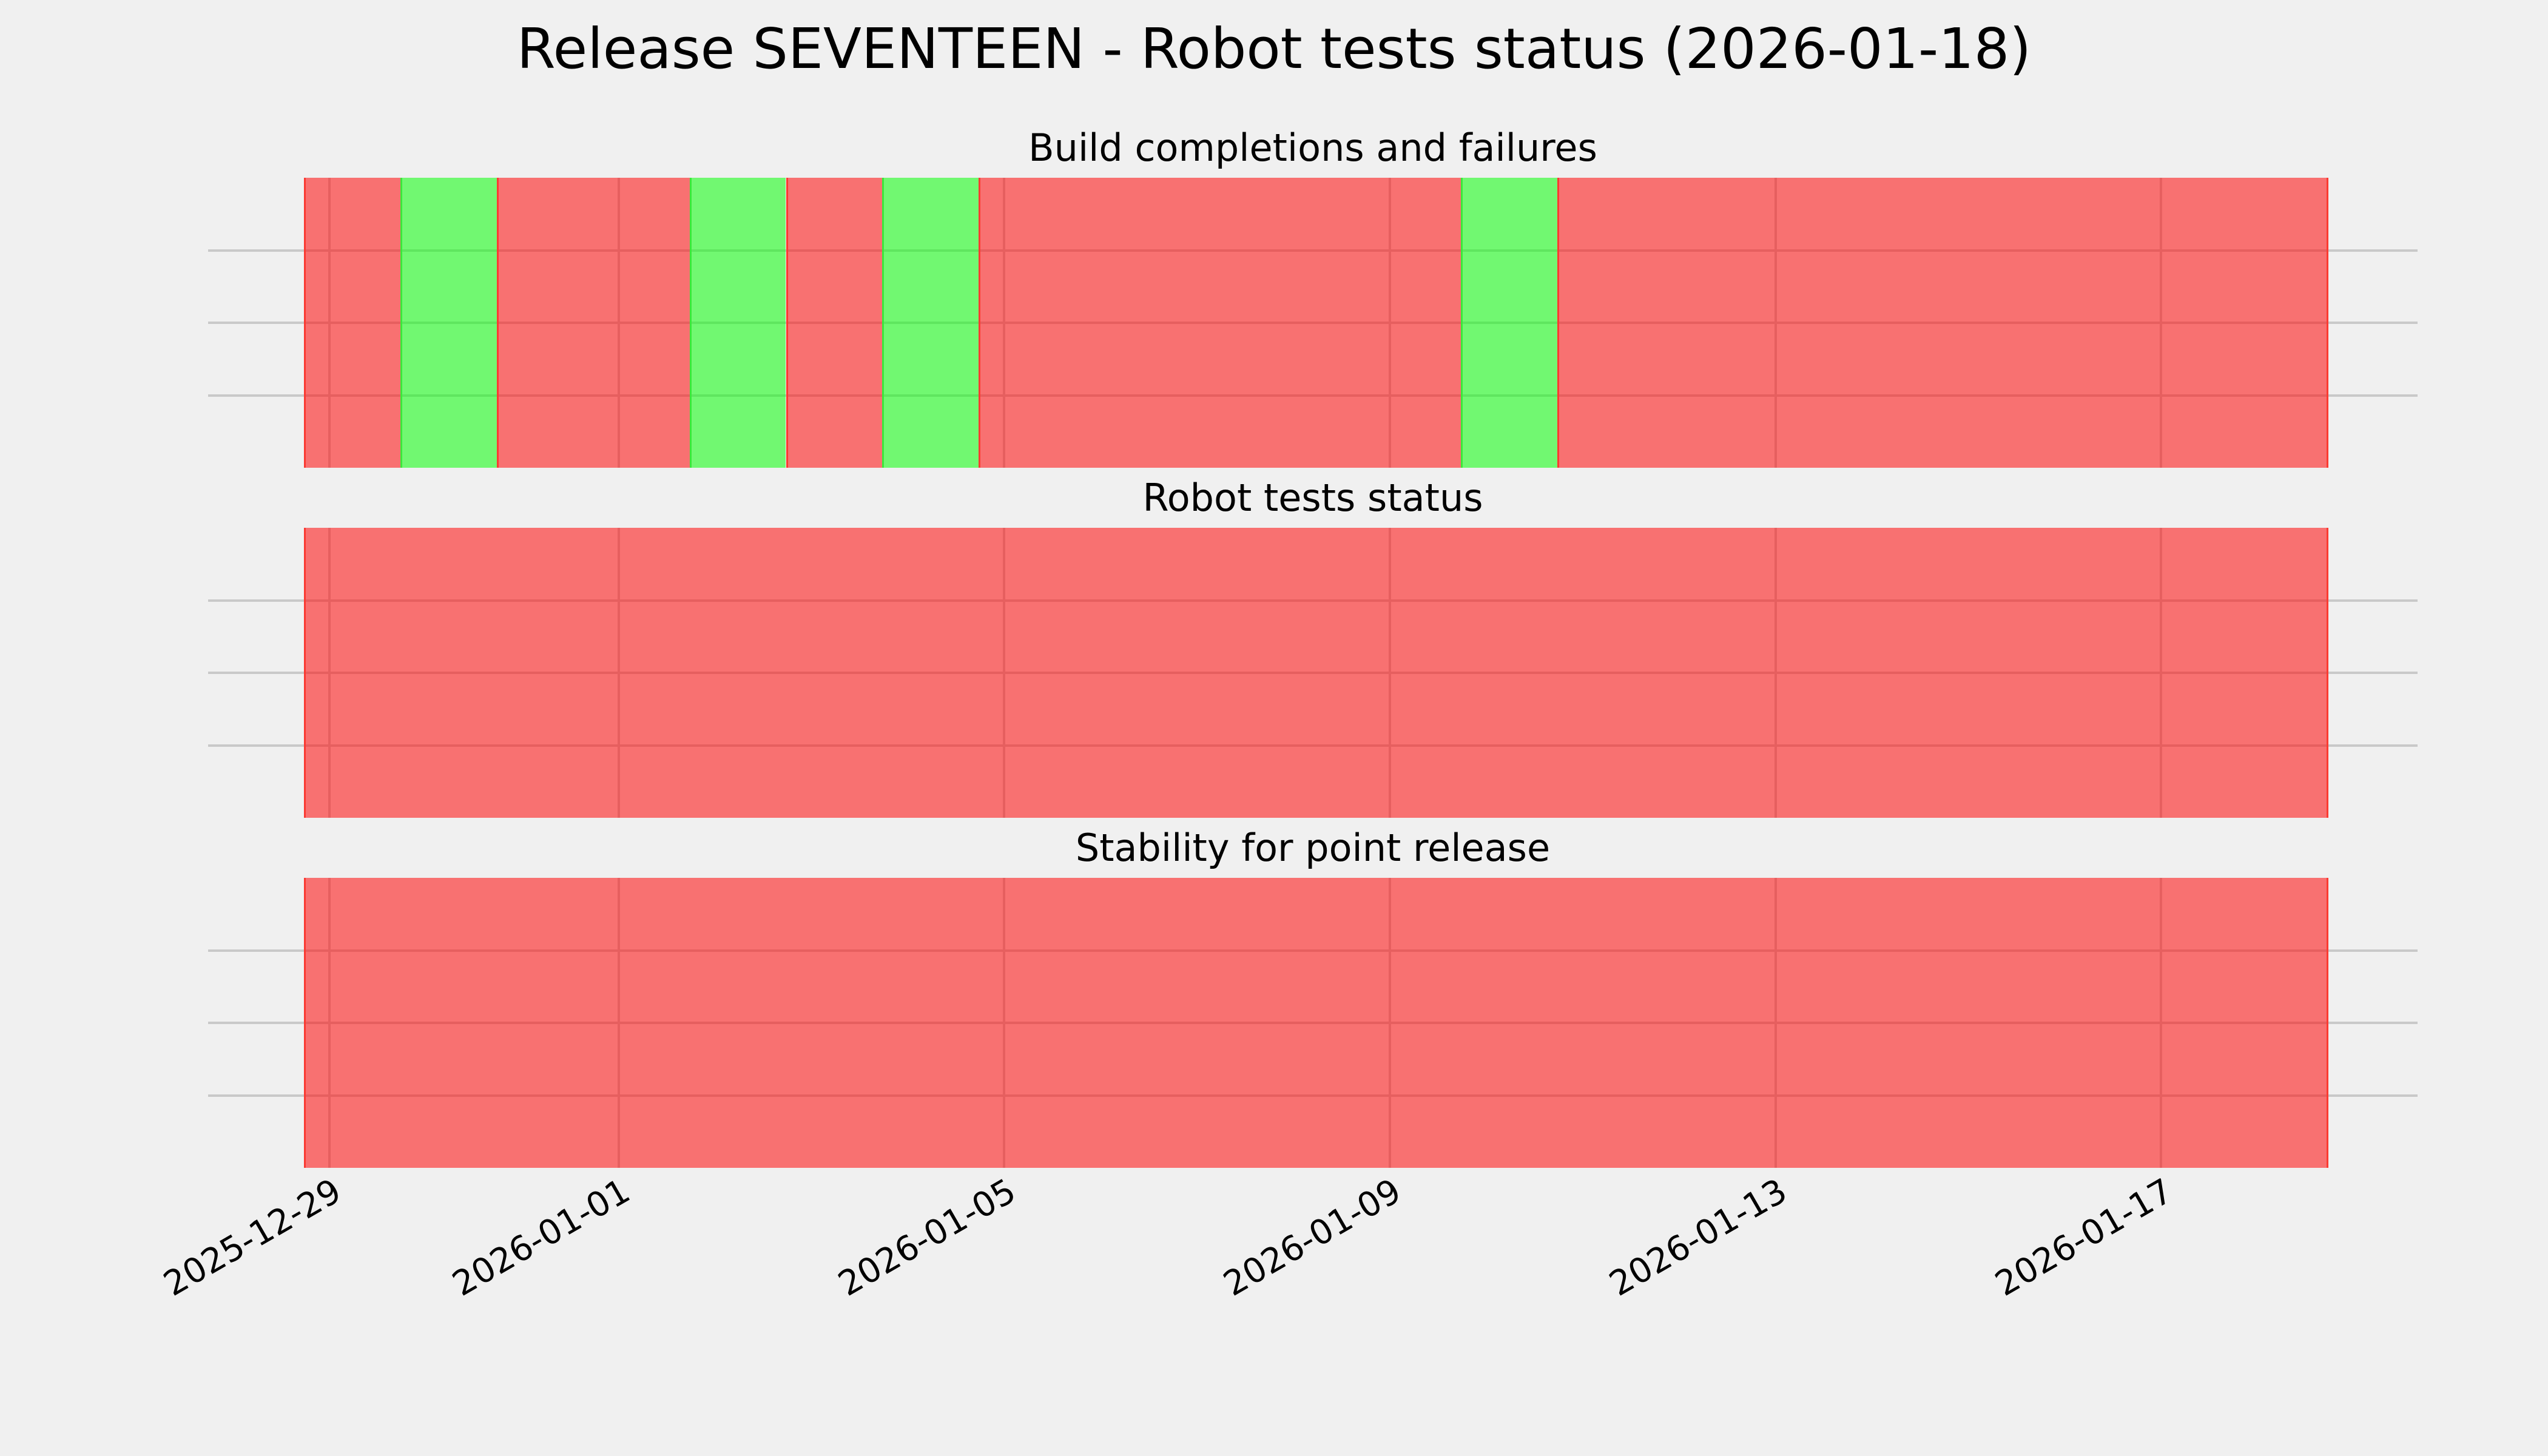  What do you see at coordinates (1313, 848) in the screenshot?
I see `subplot-3-title: Stability for point release` at bounding box center [1313, 848].